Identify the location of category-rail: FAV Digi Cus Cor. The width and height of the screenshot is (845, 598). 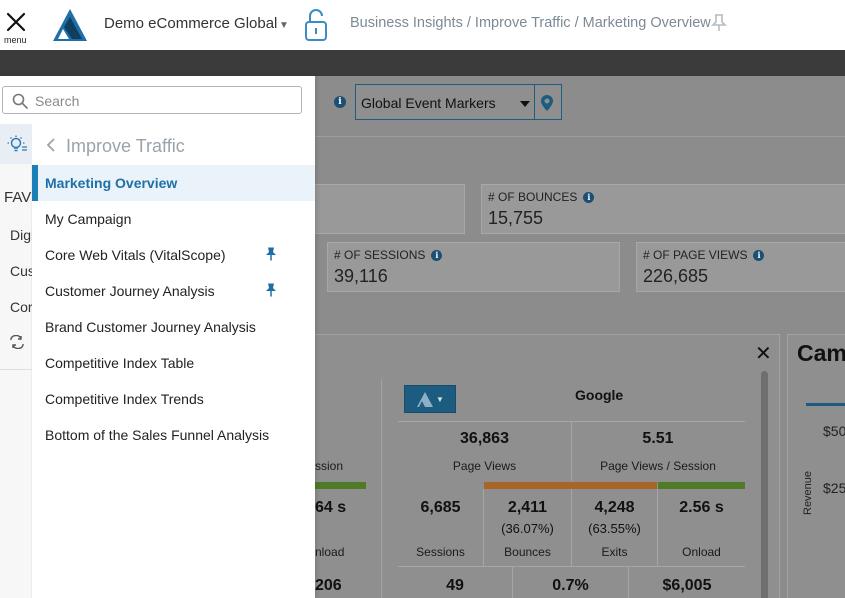
(17, 361).